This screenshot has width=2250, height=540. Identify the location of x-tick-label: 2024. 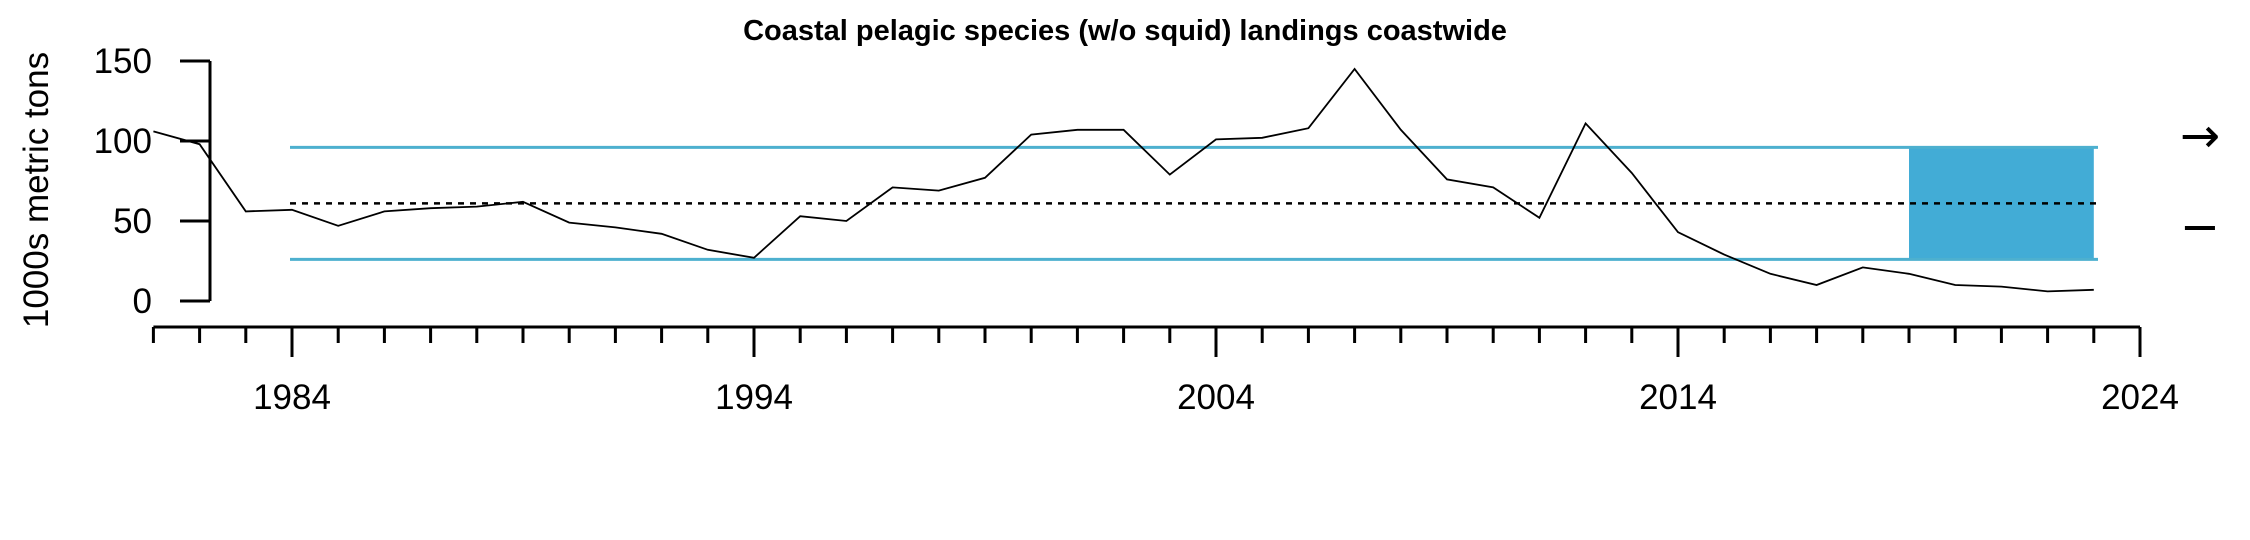
(2140, 397).